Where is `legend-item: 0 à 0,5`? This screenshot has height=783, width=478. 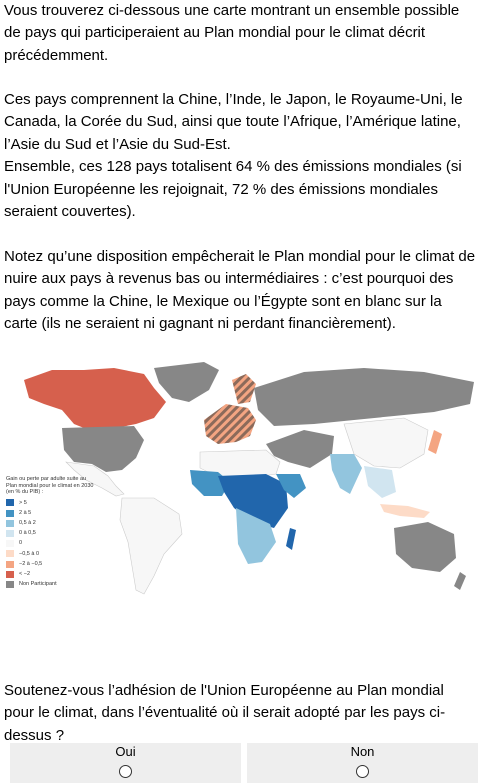
legend-item: 0 à 0,5 is located at coordinates (52, 533).